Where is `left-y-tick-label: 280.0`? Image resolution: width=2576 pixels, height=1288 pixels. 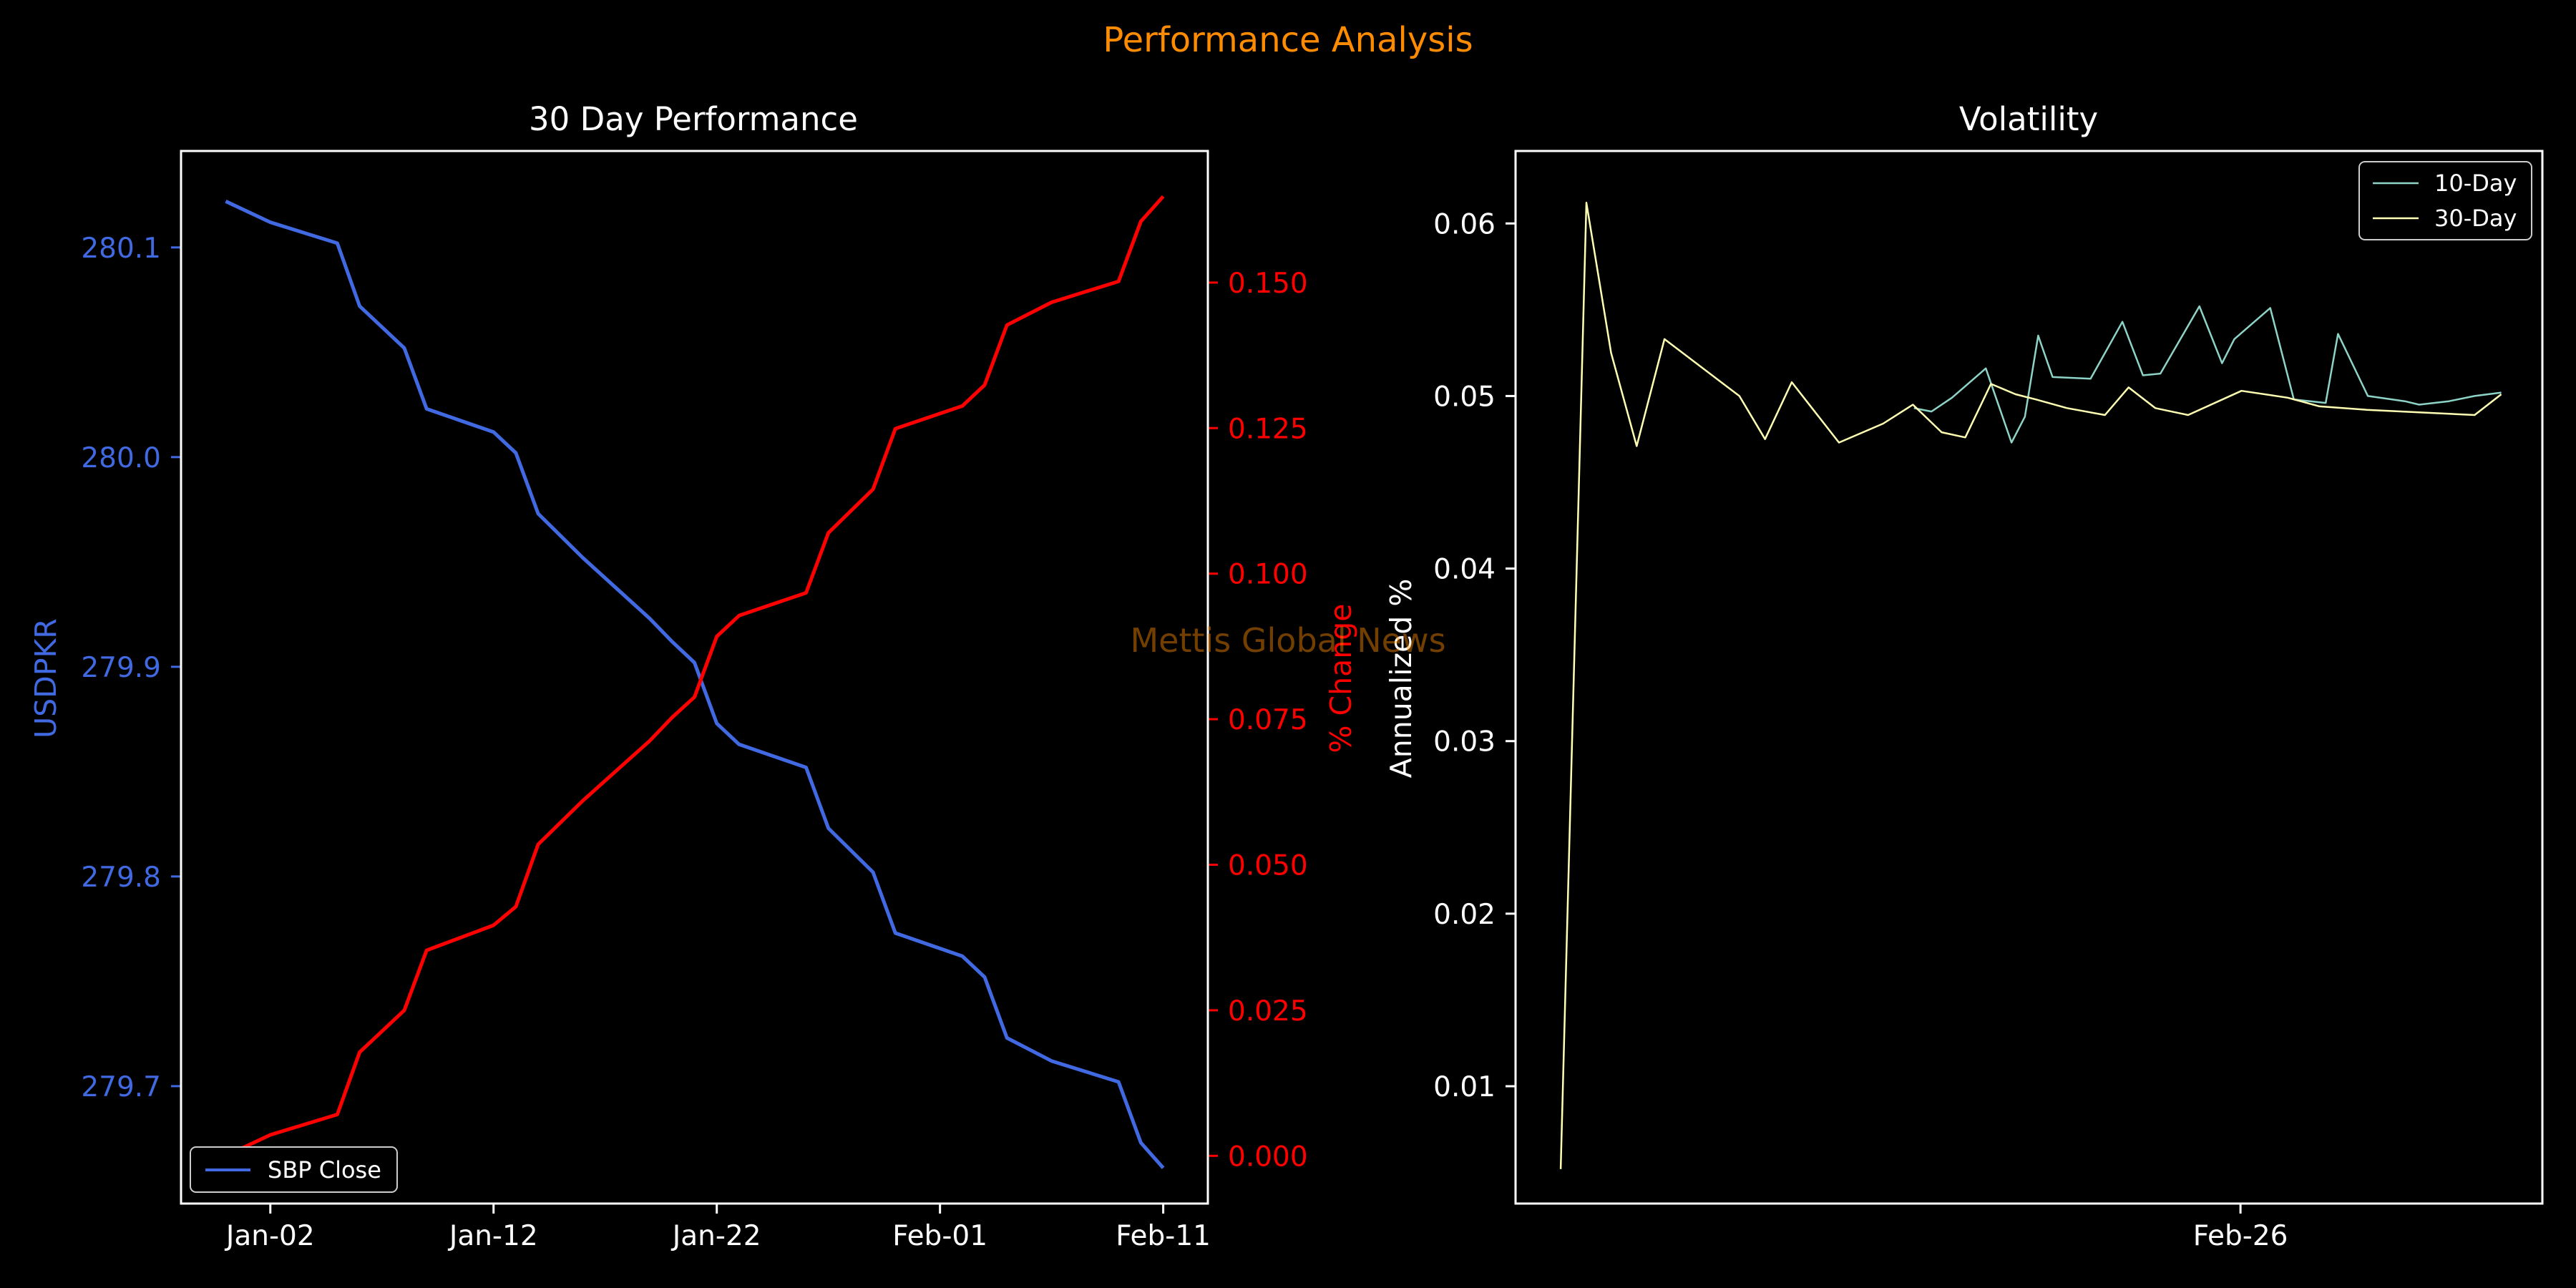
left-y-tick-label: 280.0 is located at coordinates (121, 458).